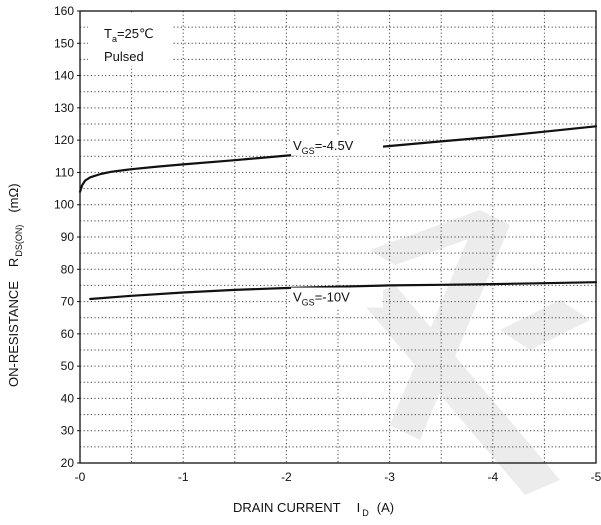  I want to click on y-tick-label: 150, so click(64, 43).